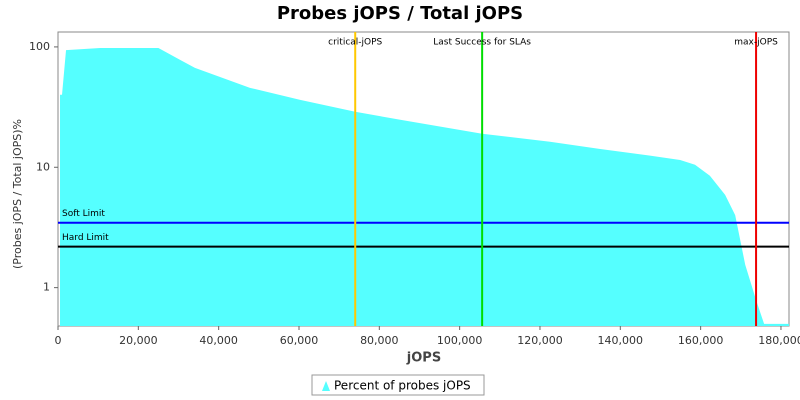 The width and height of the screenshot is (800, 400). What do you see at coordinates (43, 166) in the screenshot?
I see `y-tick-label: 10` at bounding box center [43, 166].